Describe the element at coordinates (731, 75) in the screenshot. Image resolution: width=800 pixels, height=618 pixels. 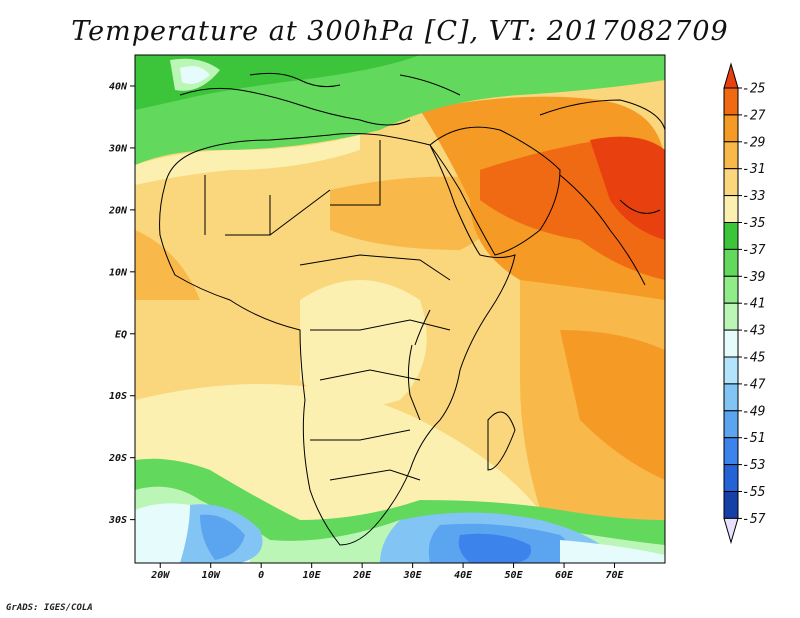
I see `colorbar-upper-arrow` at that location.